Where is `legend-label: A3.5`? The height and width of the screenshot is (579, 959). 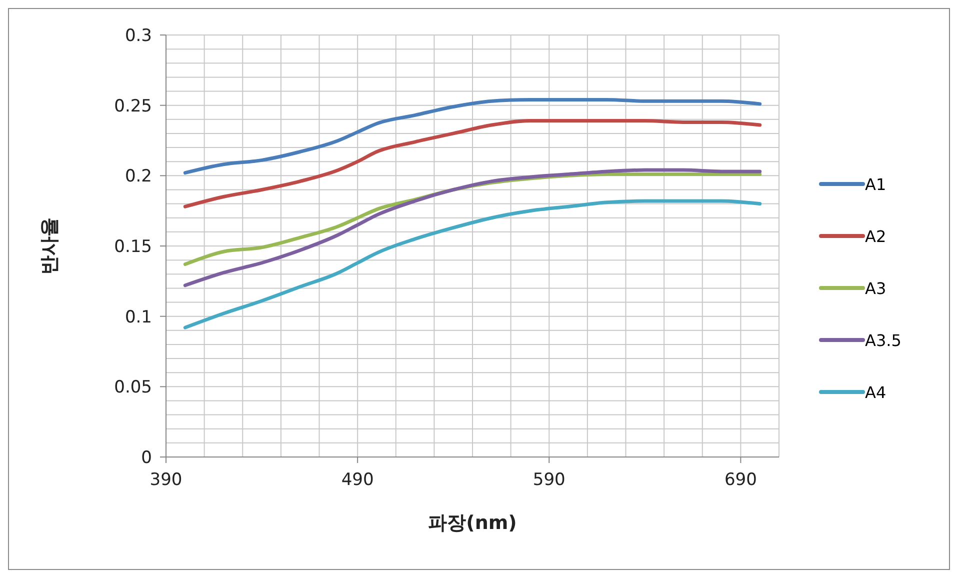
legend-label: A3.5 is located at coordinates (883, 340).